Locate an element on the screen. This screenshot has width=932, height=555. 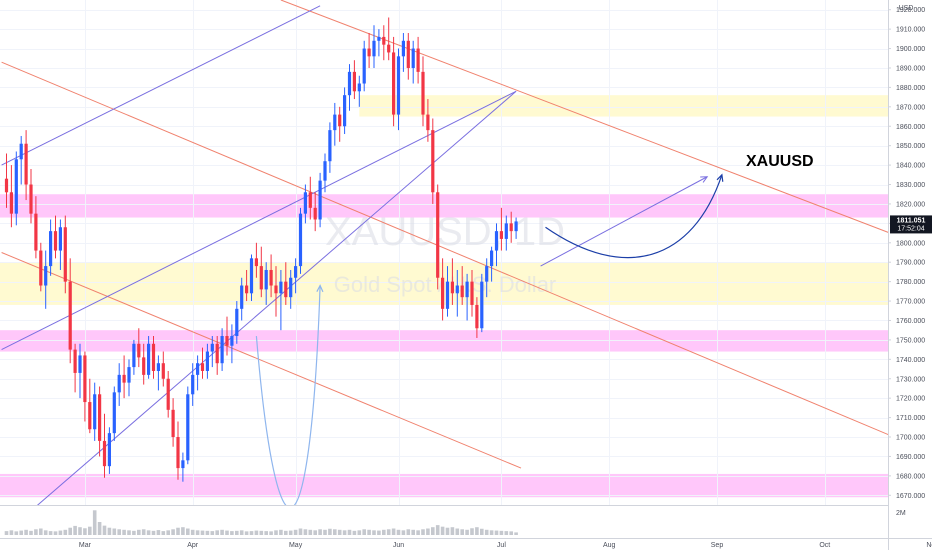
price-tick-label: 1870.000 is located at coordinates (910, 107).